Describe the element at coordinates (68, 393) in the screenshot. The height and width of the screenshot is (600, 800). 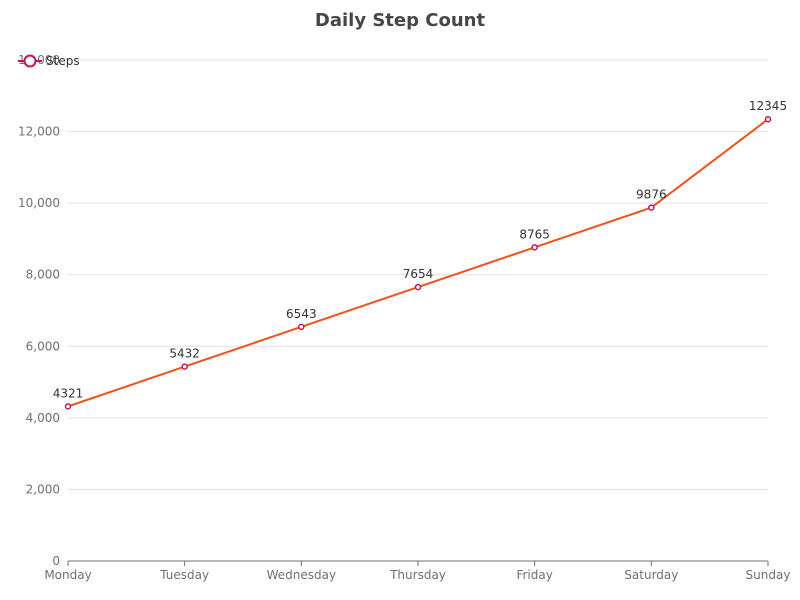
I see `data-label: 4321` at that location.